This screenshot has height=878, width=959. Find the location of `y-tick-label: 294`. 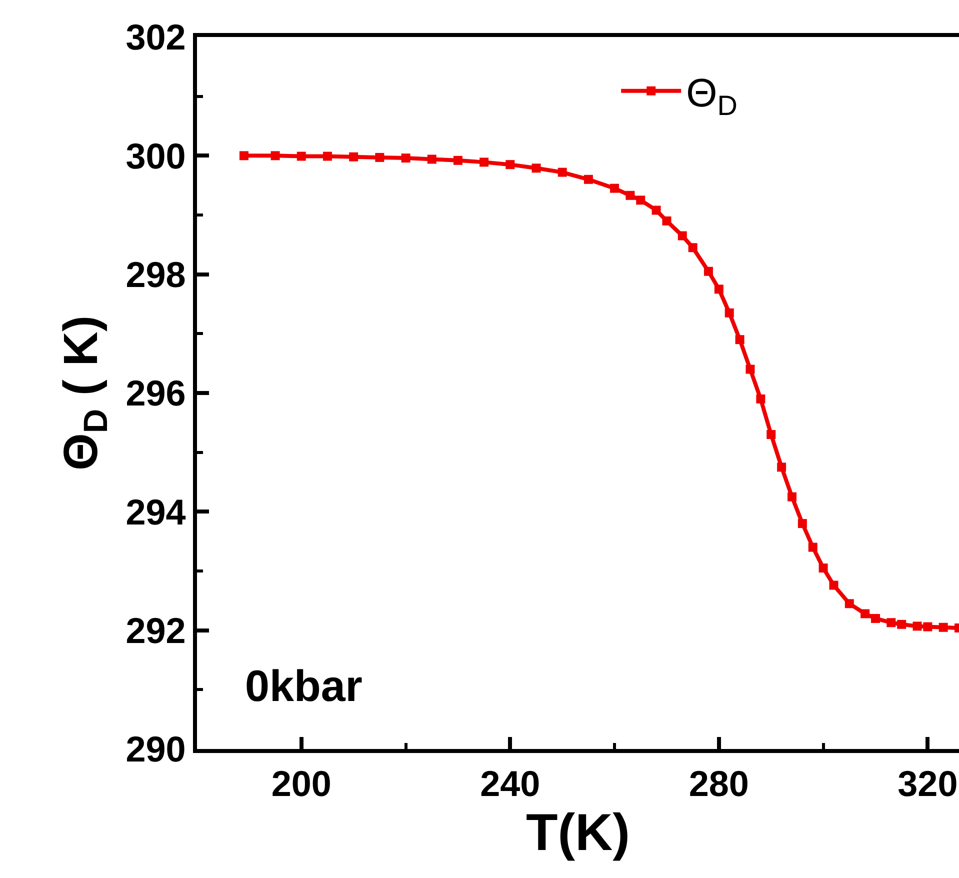

y-tick-label: 294 is located at coordinates (156, 511).